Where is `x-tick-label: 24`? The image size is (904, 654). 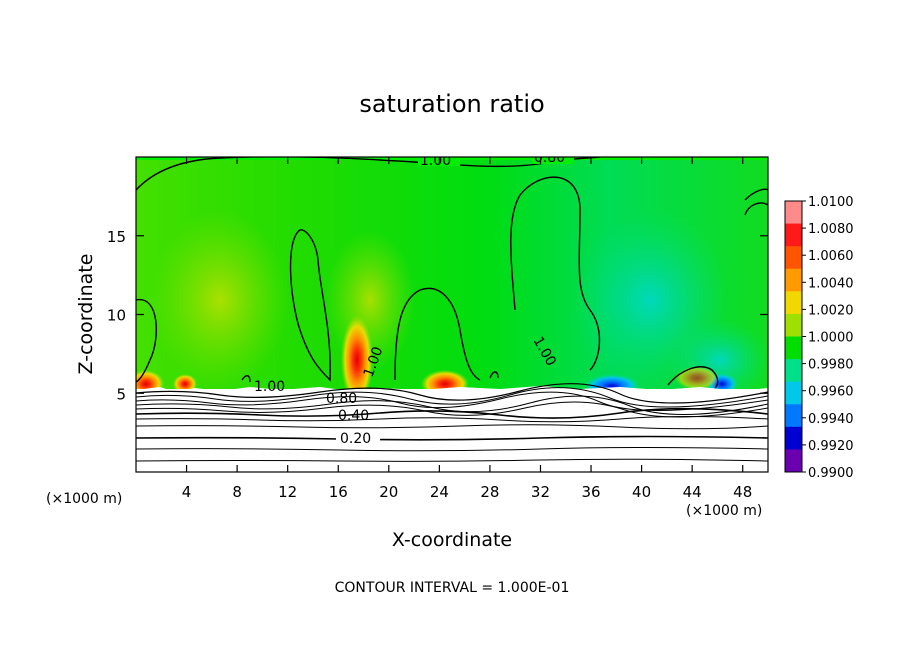 x-tick-label: 24 is located at coordinates (439, 492).